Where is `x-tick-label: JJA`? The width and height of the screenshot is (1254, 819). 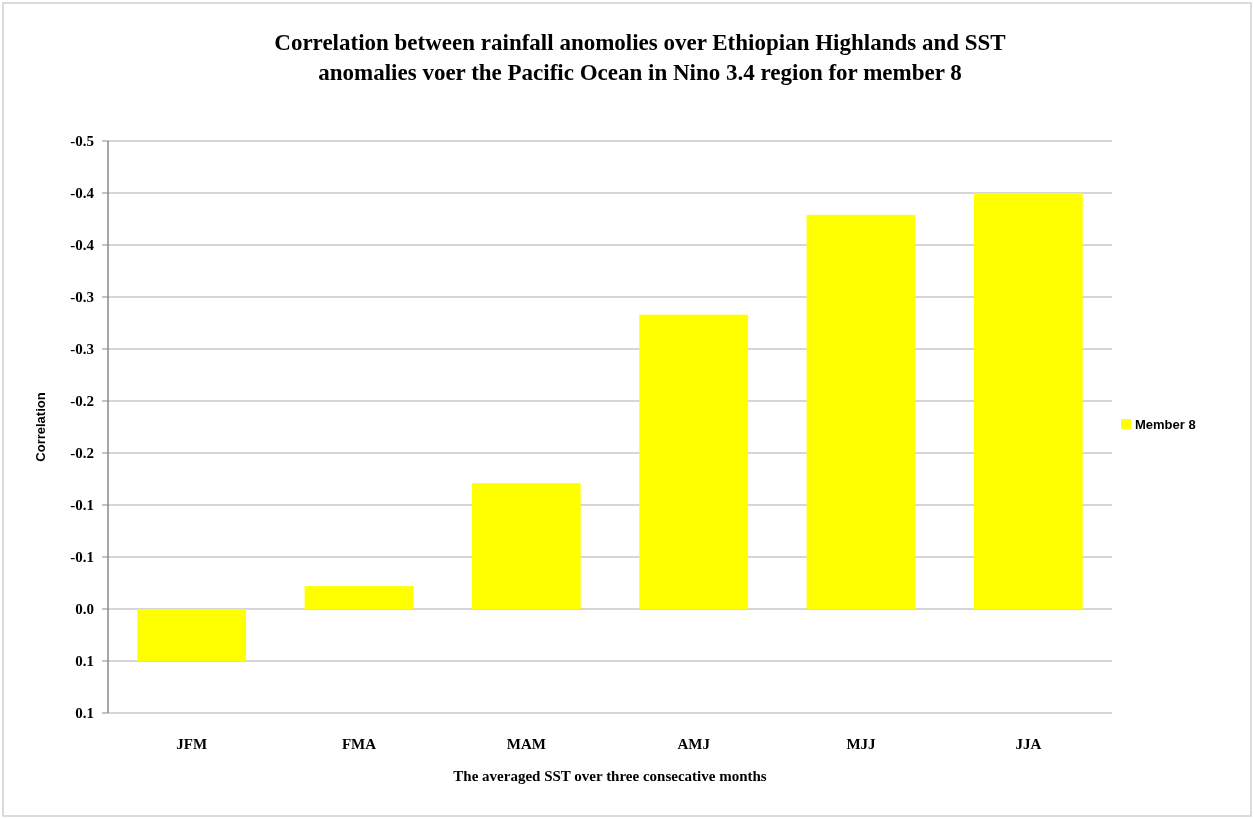
x-tick-label: JJA is located at coordinates (1028, 744).